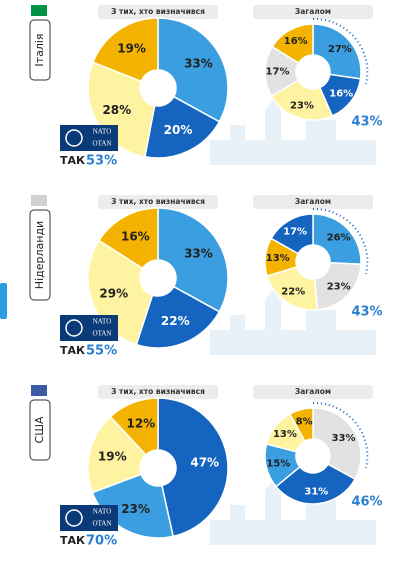 The image size is (410, 569). I want to click on slice-label: 8%, so click(304, 422).